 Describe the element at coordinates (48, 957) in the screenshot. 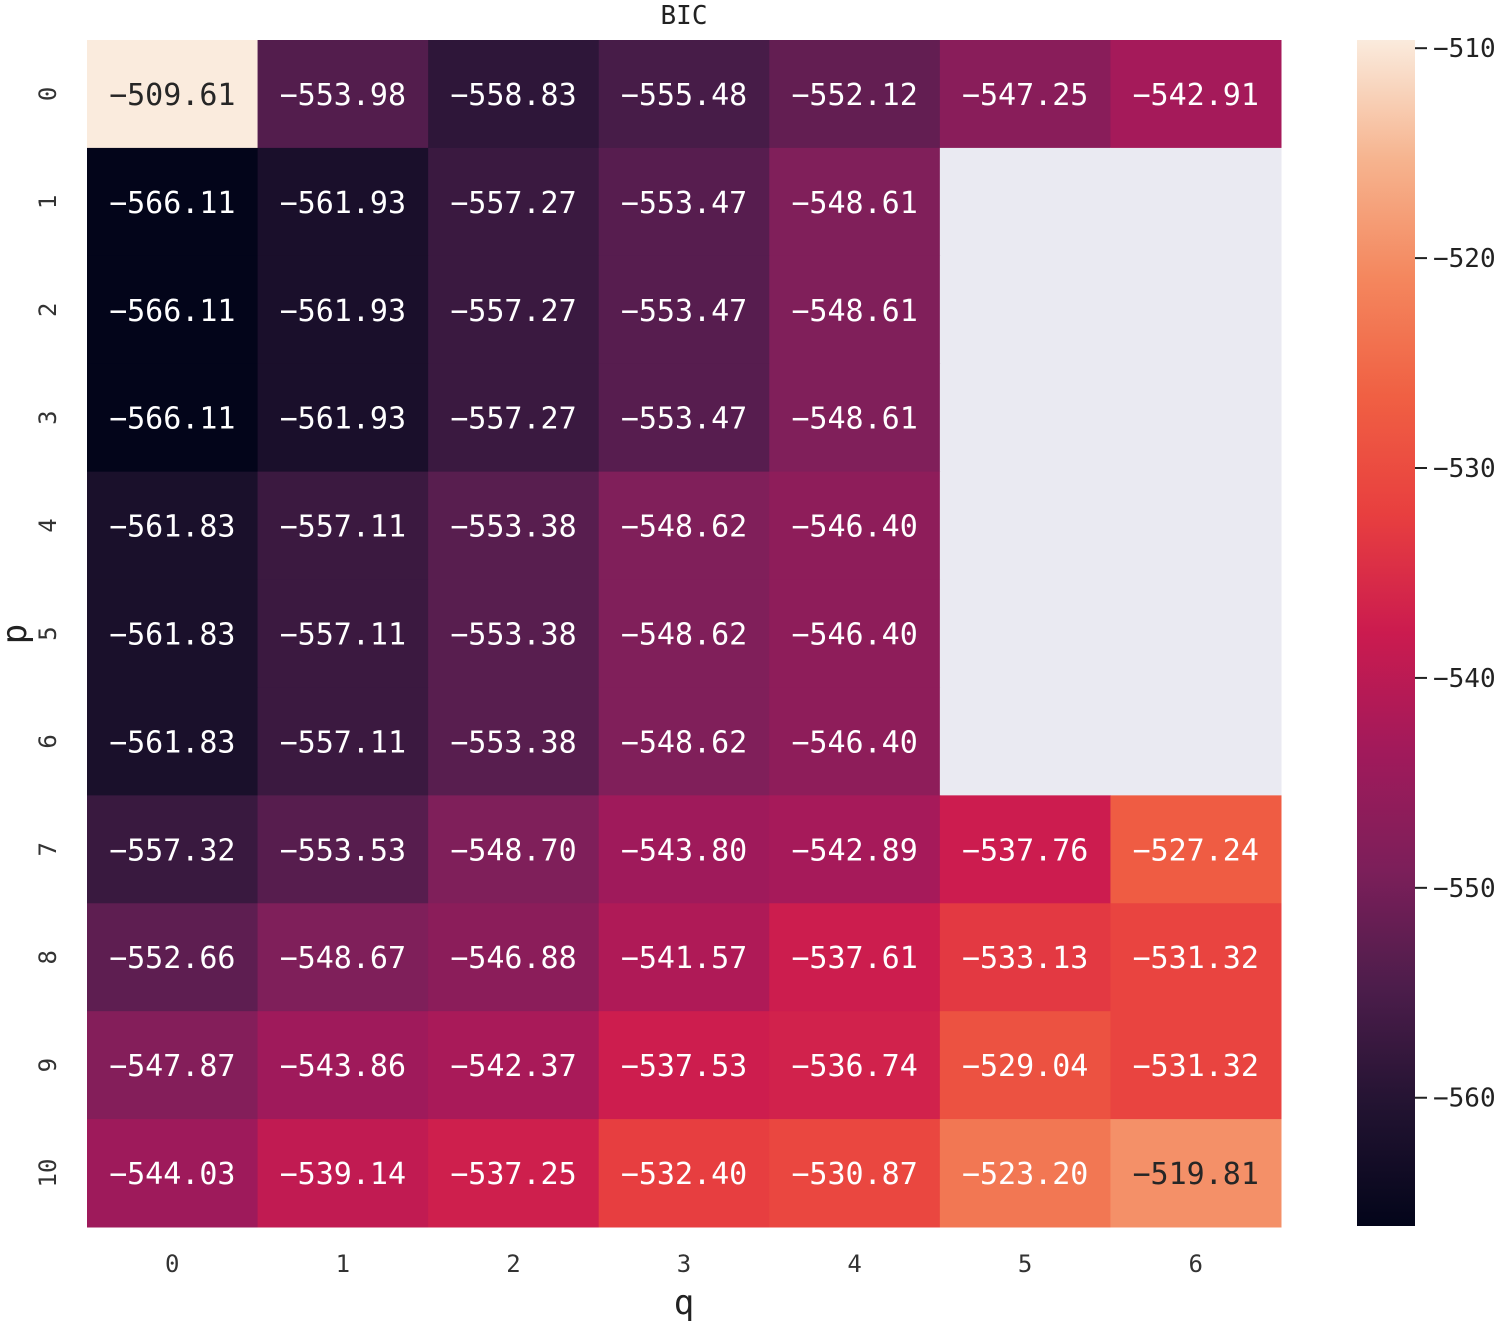

I see `y-tick-label: 8` at that location.